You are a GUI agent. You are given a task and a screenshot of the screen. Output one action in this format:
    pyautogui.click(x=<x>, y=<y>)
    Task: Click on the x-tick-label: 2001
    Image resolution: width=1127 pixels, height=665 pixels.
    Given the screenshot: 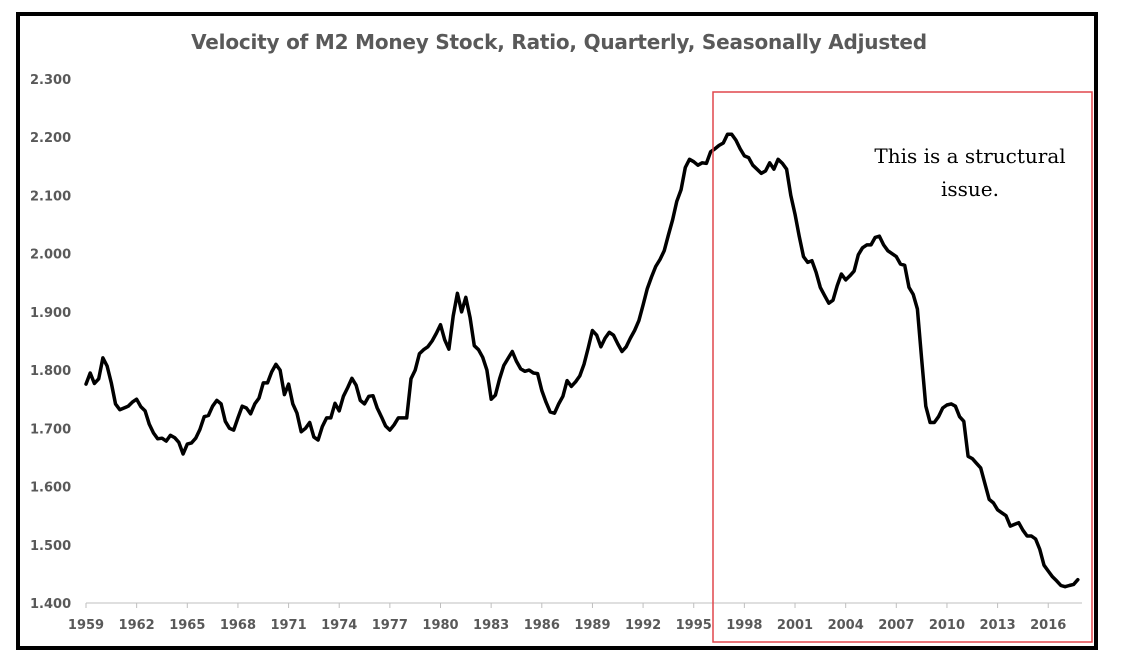 What is the action you would take?
    pyautogui.click(x=795, y=625)
    